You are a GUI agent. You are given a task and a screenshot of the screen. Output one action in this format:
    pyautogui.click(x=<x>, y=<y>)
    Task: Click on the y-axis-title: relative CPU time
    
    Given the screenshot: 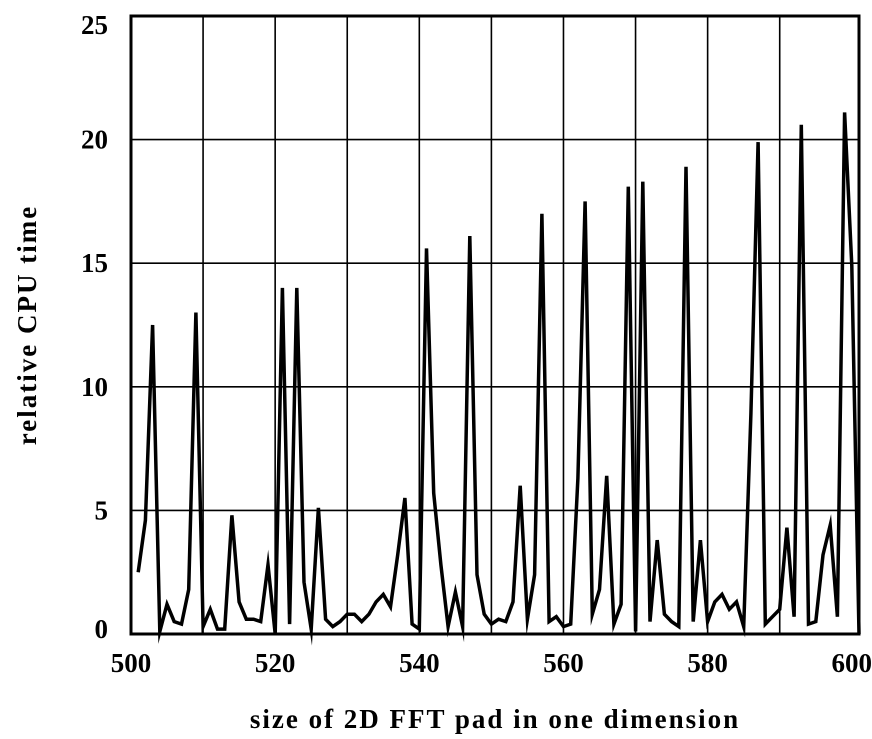 What is the action you would take?
    pyautogui.click(x=27, y=325)
    